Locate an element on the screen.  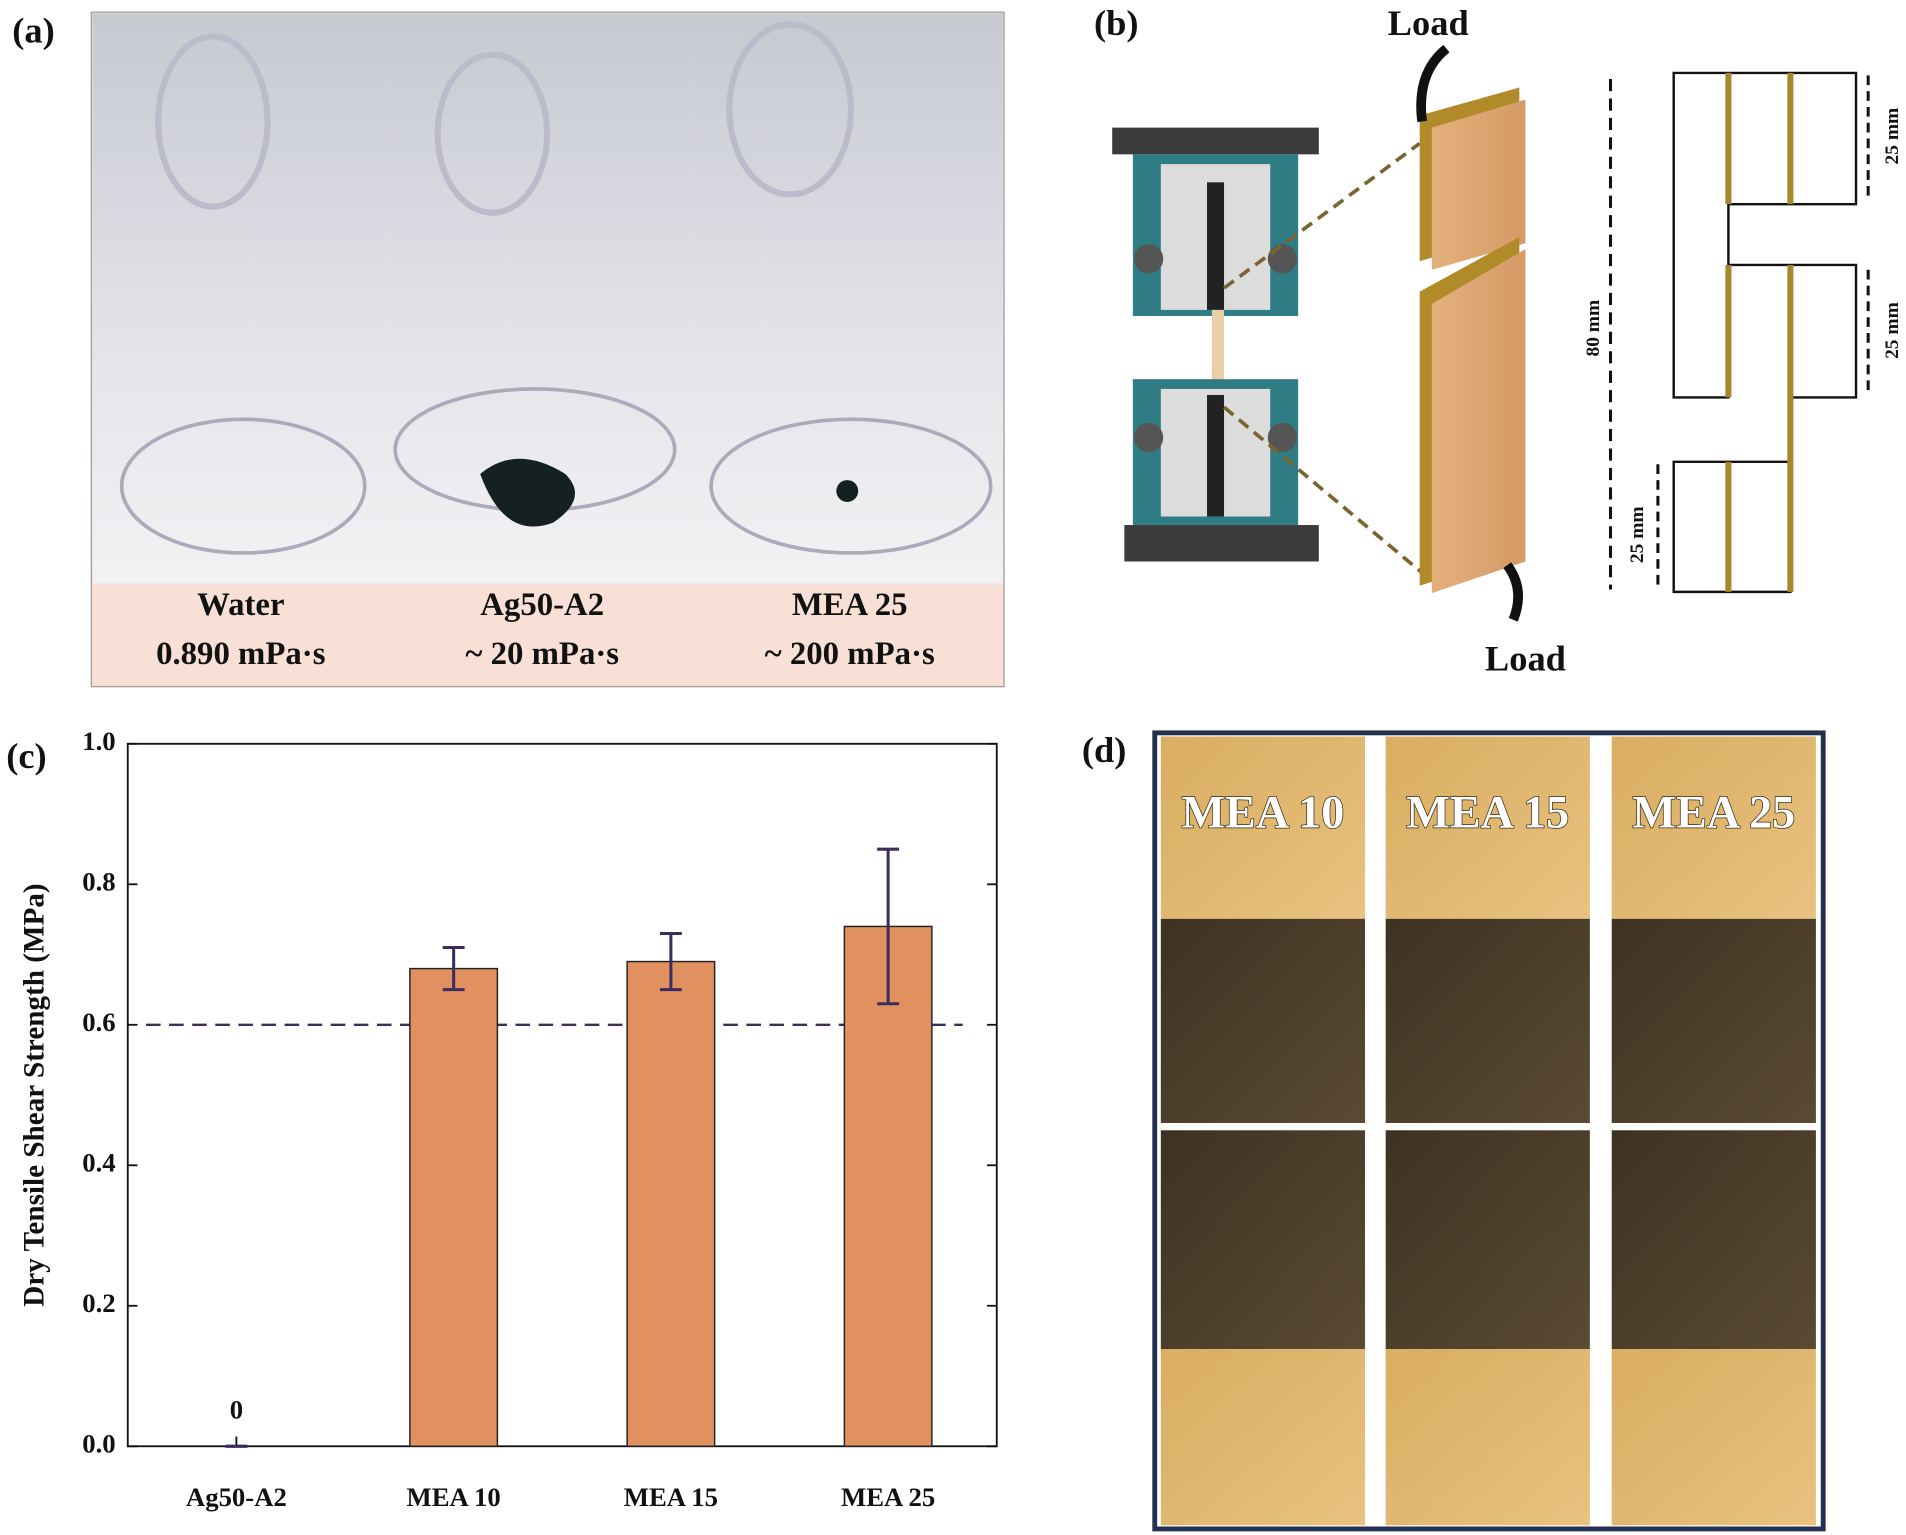
machine-plate is located at coordinates (1215, 141).